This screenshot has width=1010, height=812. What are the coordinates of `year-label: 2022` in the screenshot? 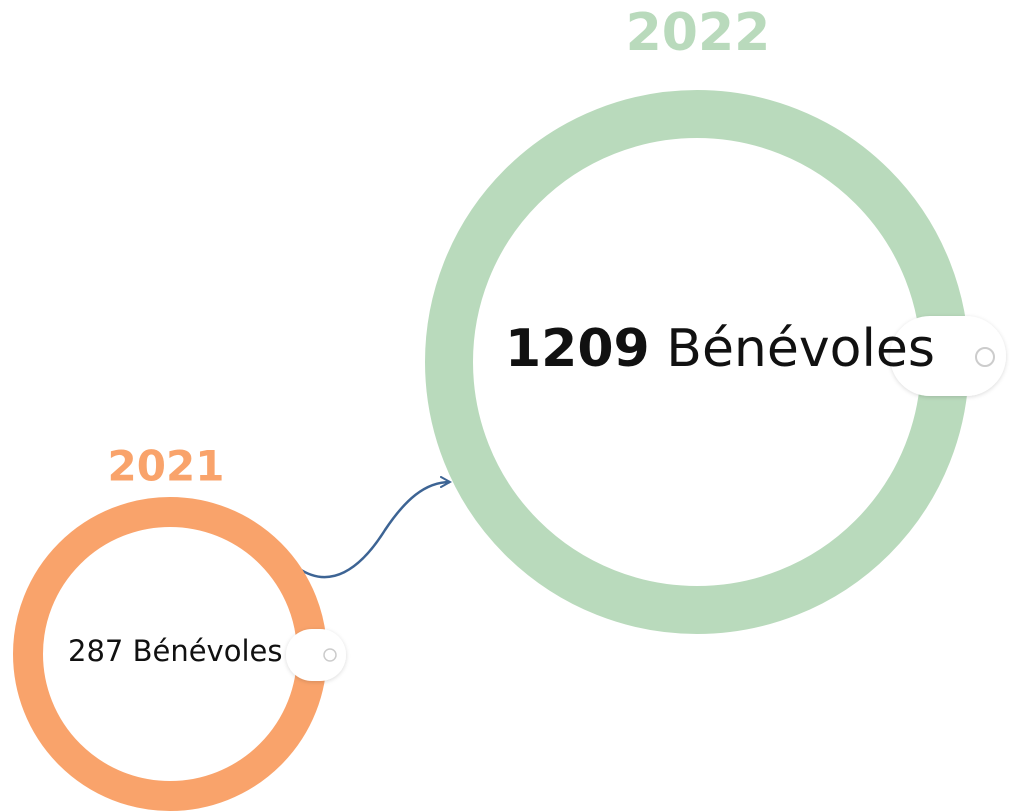 It's located at (698, 33).